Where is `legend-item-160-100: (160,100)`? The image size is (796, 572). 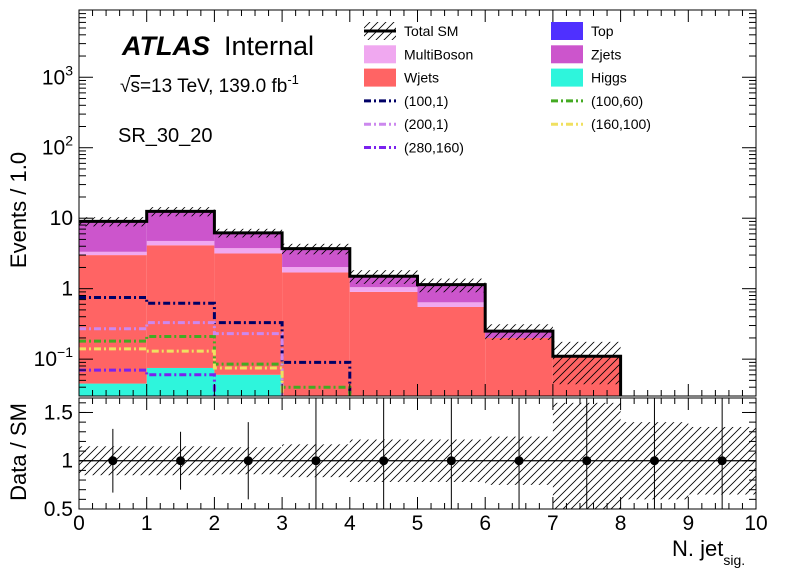 legend-item-160-100: (160,100) is located at coordinates (601, 124).